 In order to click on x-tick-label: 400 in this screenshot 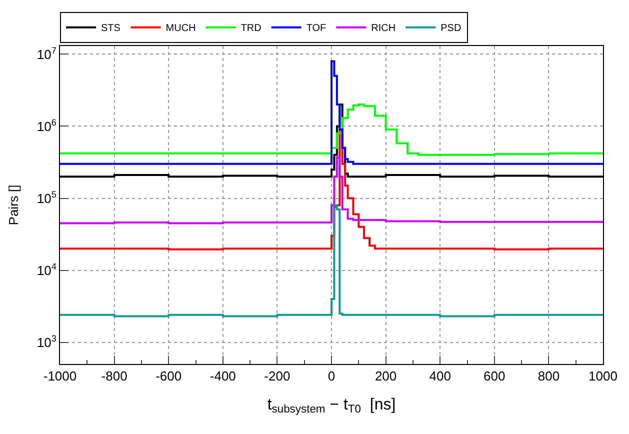, I will do `click(440, 376)`.